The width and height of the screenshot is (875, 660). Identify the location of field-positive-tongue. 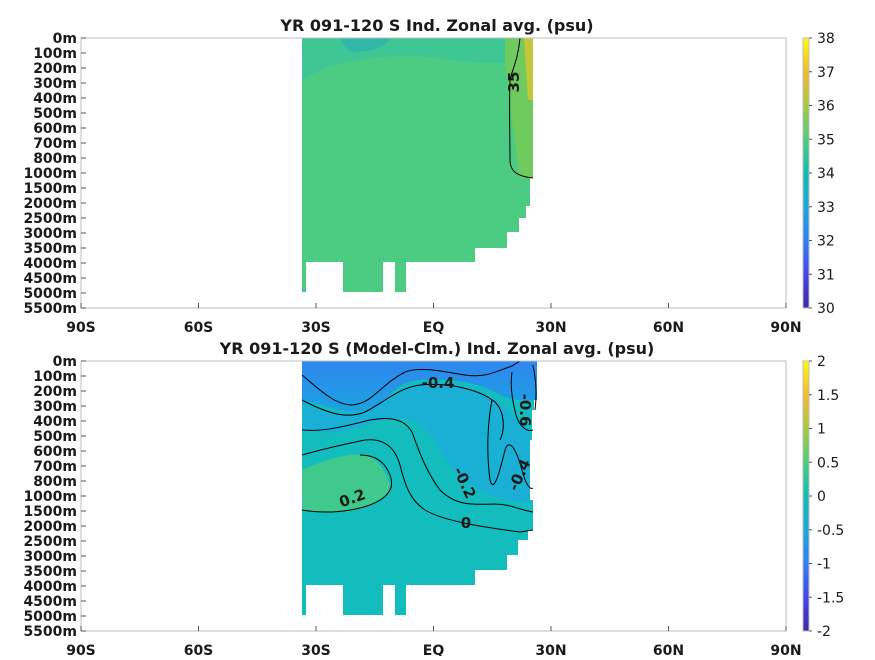
(346, 483).